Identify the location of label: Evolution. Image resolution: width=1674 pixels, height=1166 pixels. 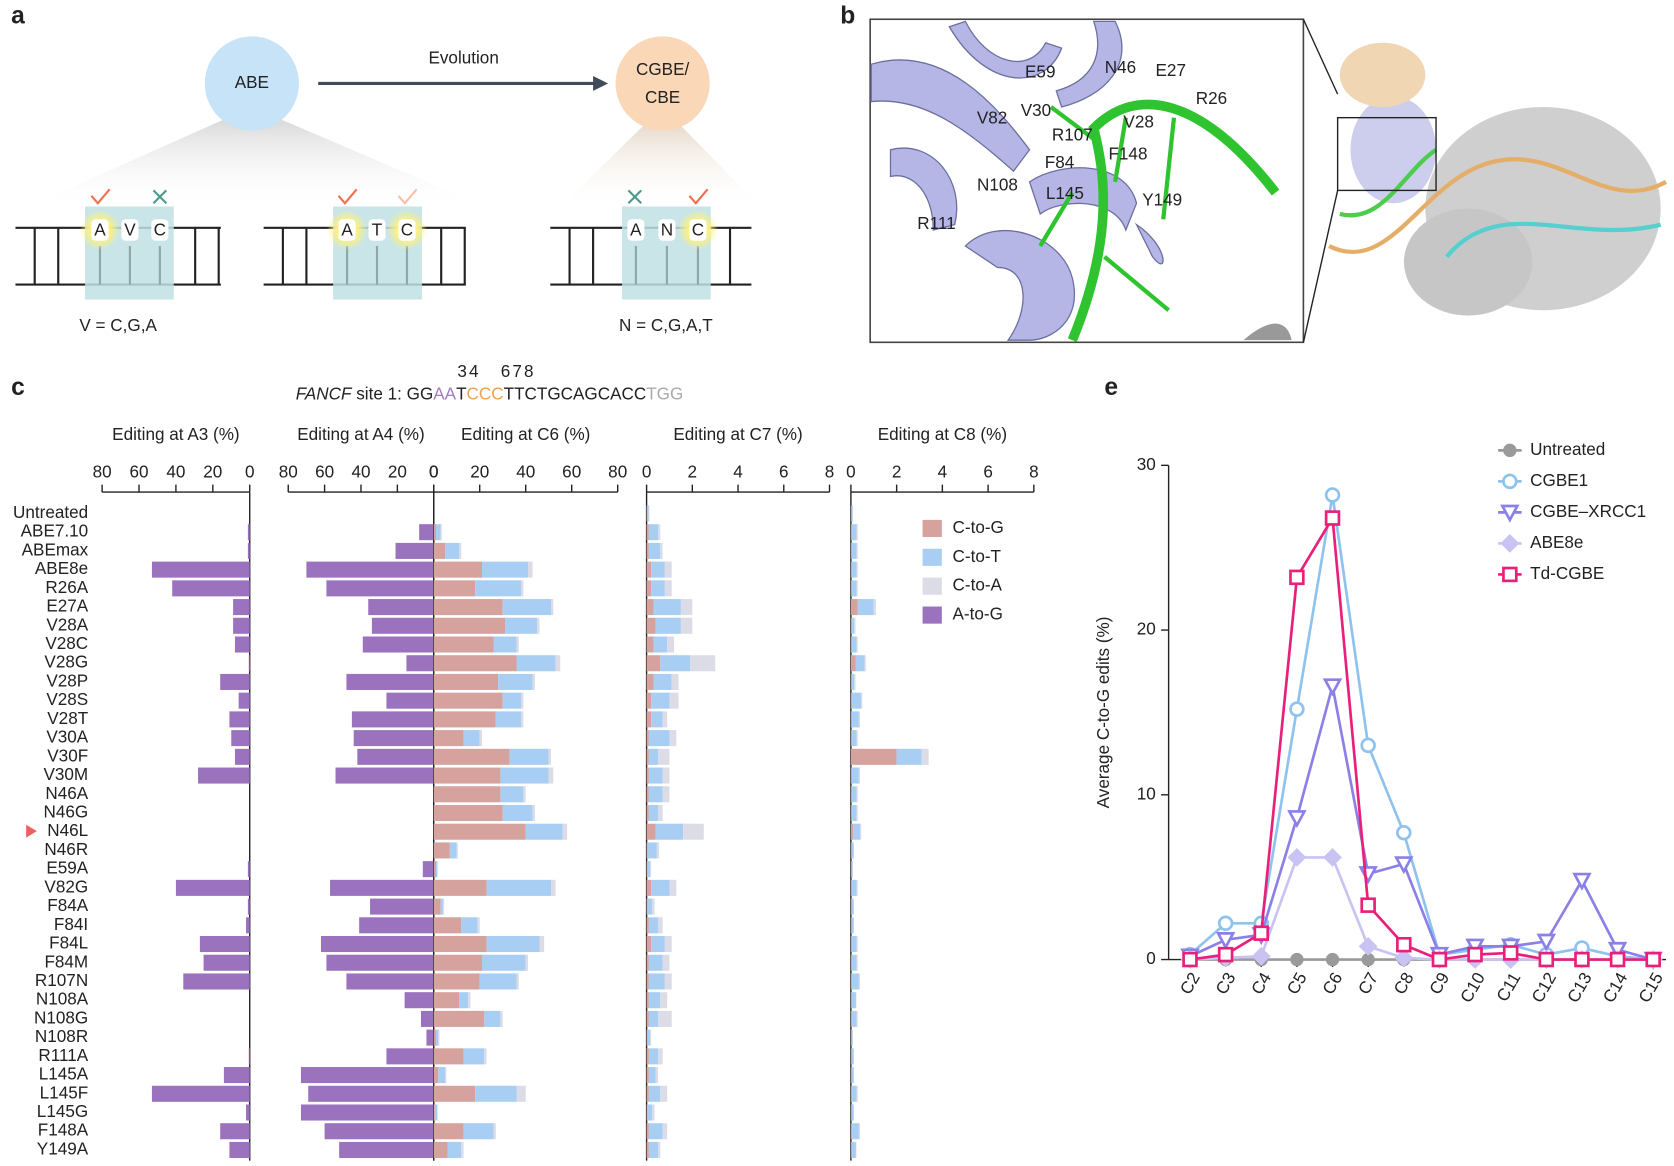
(463, 57).